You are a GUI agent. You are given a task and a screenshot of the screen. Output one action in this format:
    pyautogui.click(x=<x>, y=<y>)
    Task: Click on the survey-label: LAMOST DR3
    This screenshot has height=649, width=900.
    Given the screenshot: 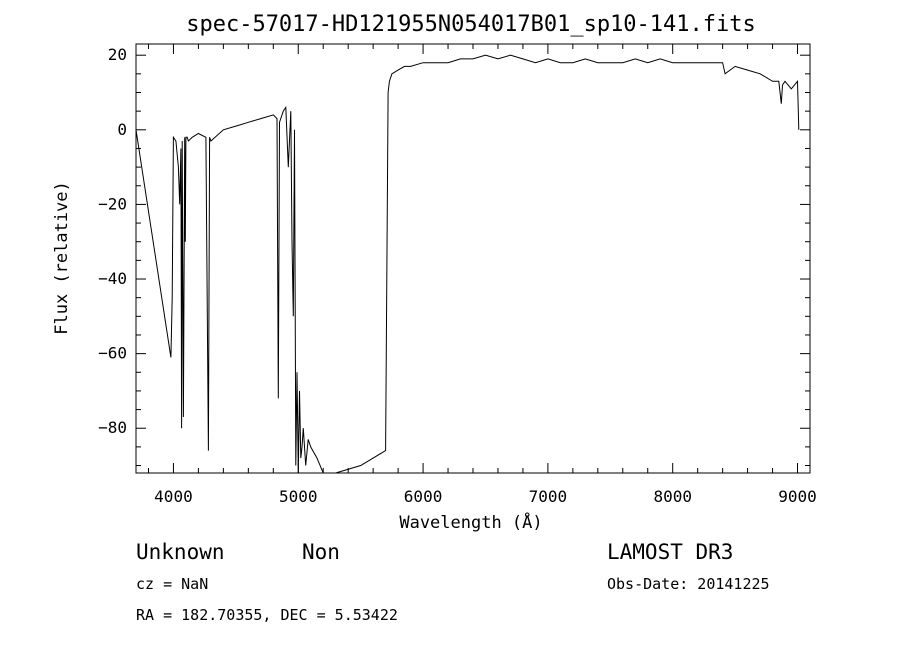 What is the action you would take?
    pyautogui.click(x=670, y=552)
    